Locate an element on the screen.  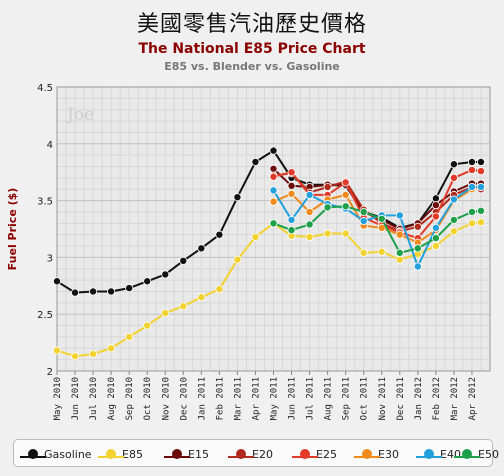
x-tick-label: Mar 2012 is located at coordinates (455, 398).